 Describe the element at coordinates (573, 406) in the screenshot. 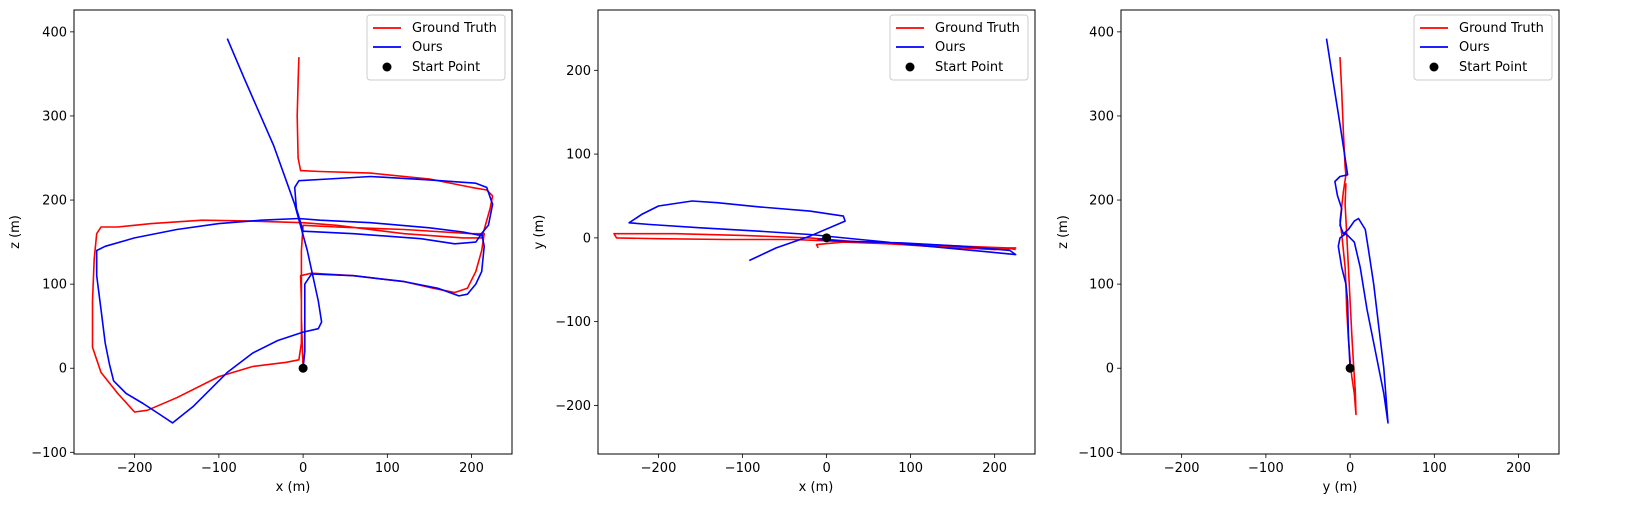

I see `y-tick-label: −200` at that location.